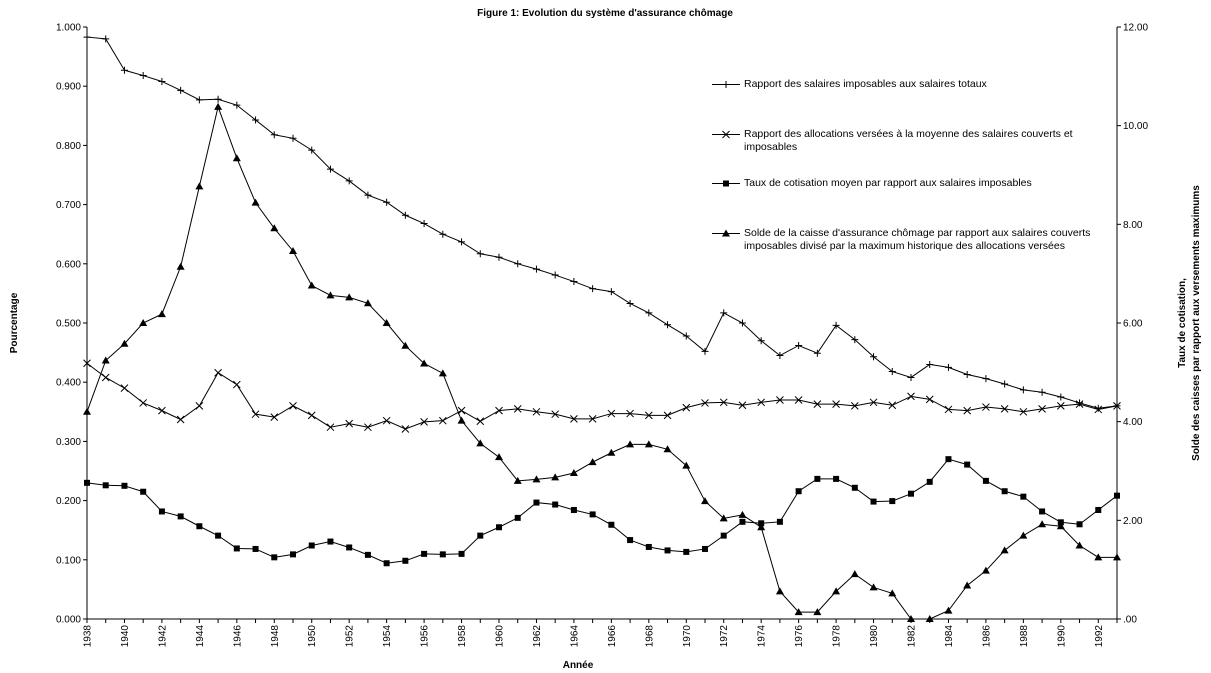  What do you see at coordinates (687, 636) in the screenshot?
I see `x-tick-label: 1970` at bounding box center [687, 636].